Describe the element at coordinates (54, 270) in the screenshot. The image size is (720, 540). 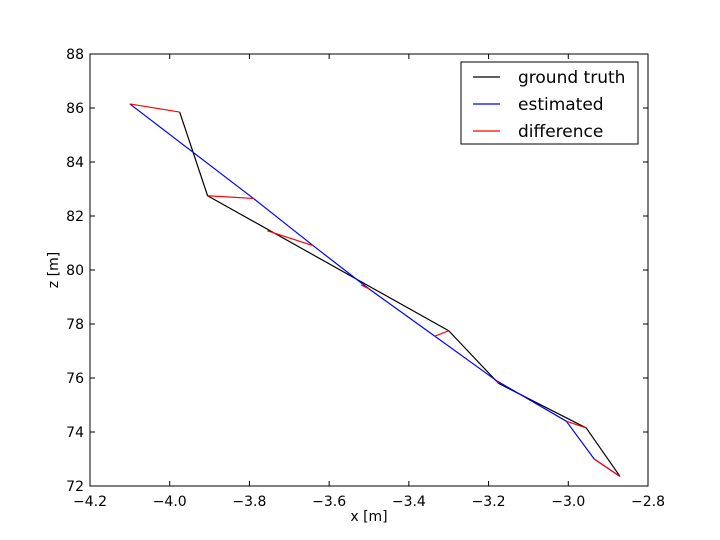
I see `y-axis-label: z [m]` at that location.